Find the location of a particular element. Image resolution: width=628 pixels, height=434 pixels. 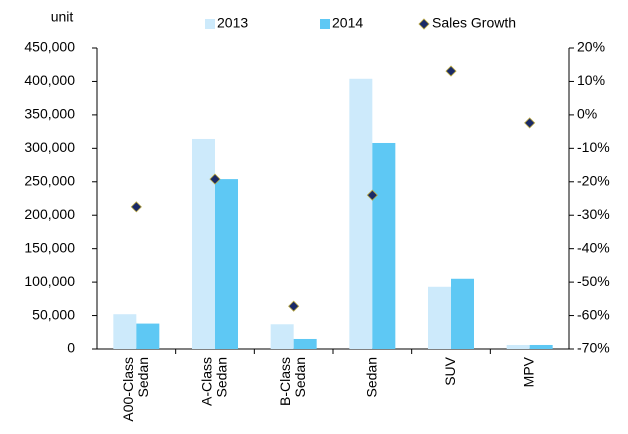

x-tick-label: SUV is located at coordinates (450, 370).